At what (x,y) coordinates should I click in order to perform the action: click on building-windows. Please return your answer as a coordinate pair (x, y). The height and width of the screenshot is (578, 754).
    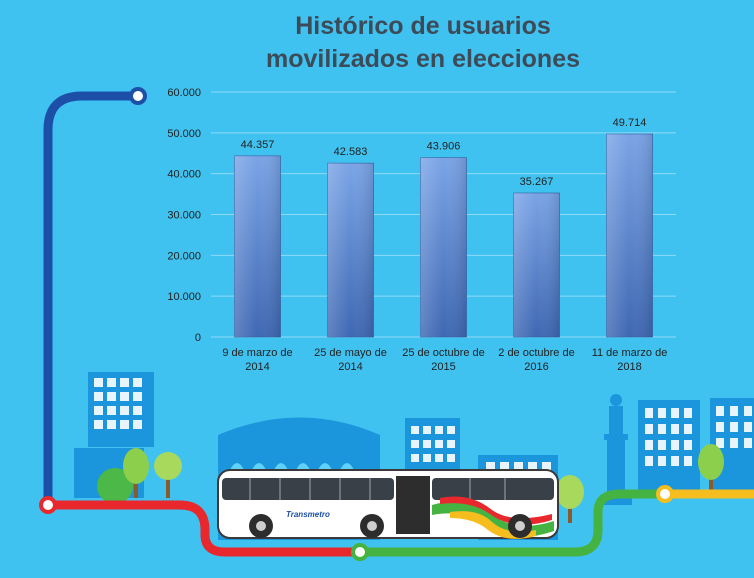
    Looking at the image, I should click on (118, 403).